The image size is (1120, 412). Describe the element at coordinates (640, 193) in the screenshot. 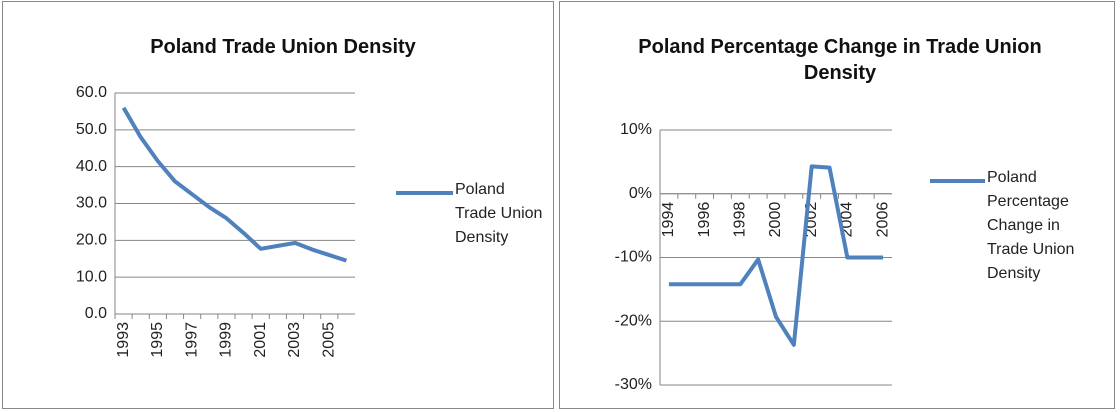

I see `y-tick-label: 0%` at that location.